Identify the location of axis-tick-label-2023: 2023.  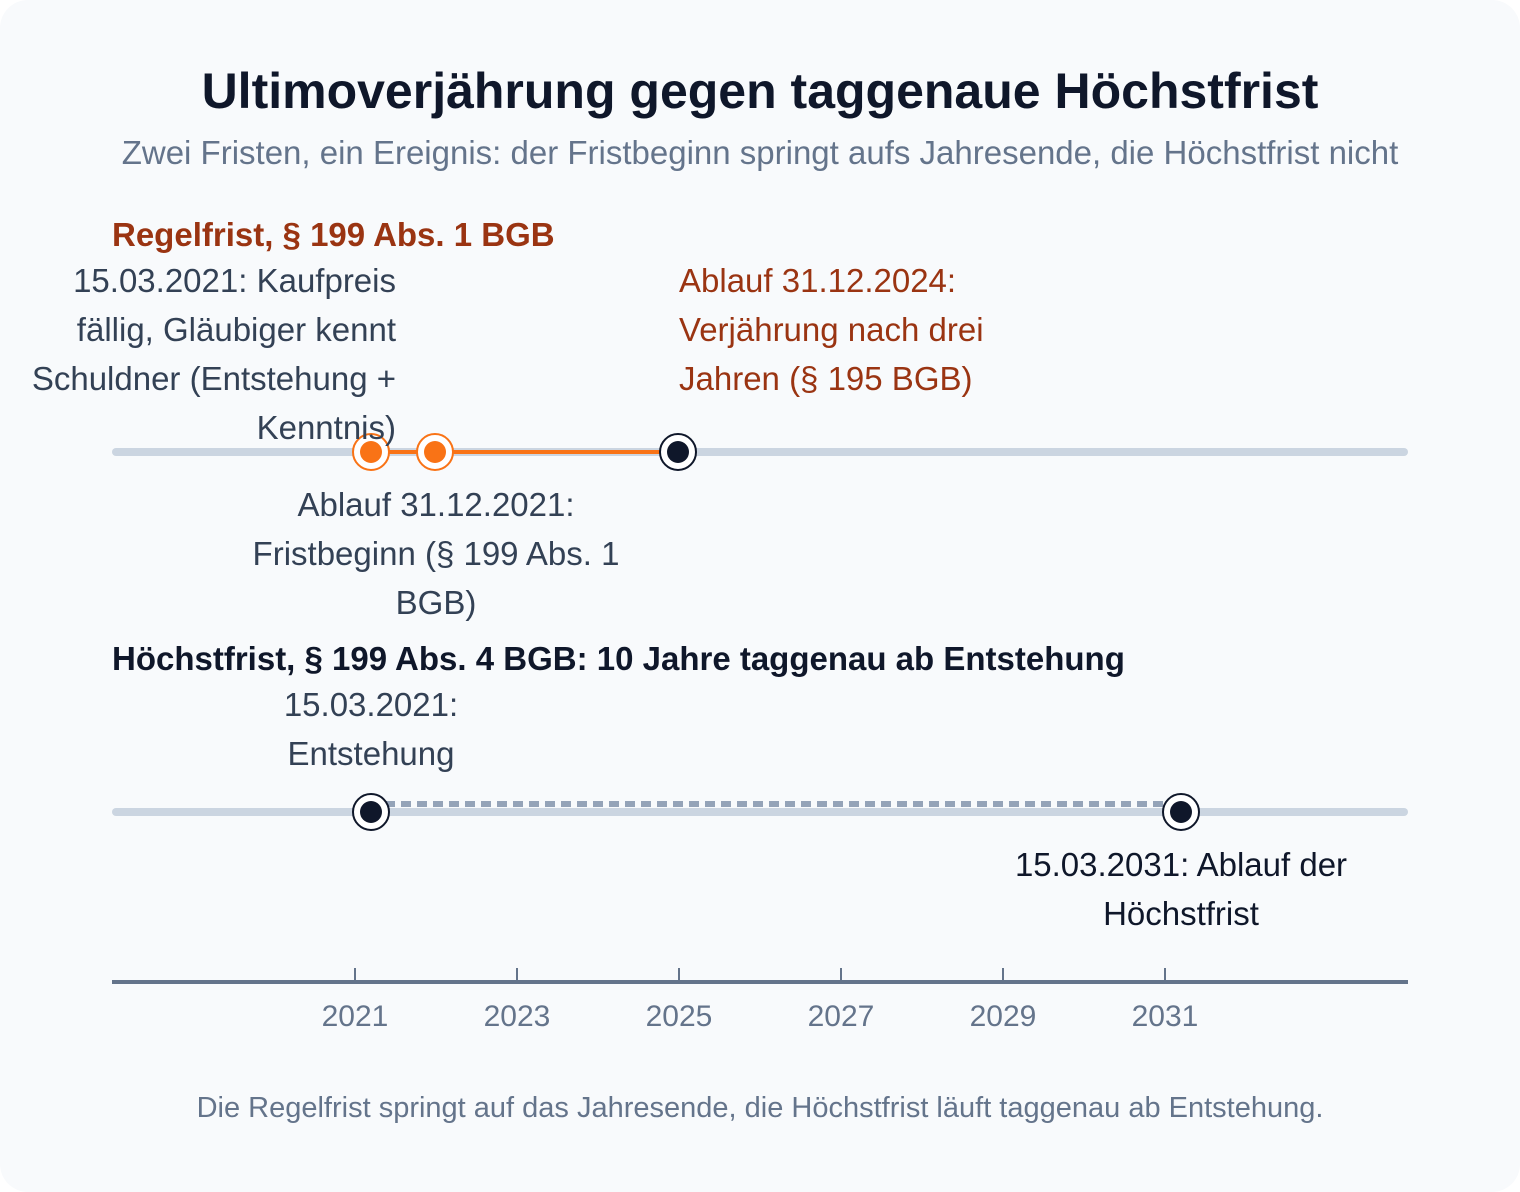
(517, 1016).